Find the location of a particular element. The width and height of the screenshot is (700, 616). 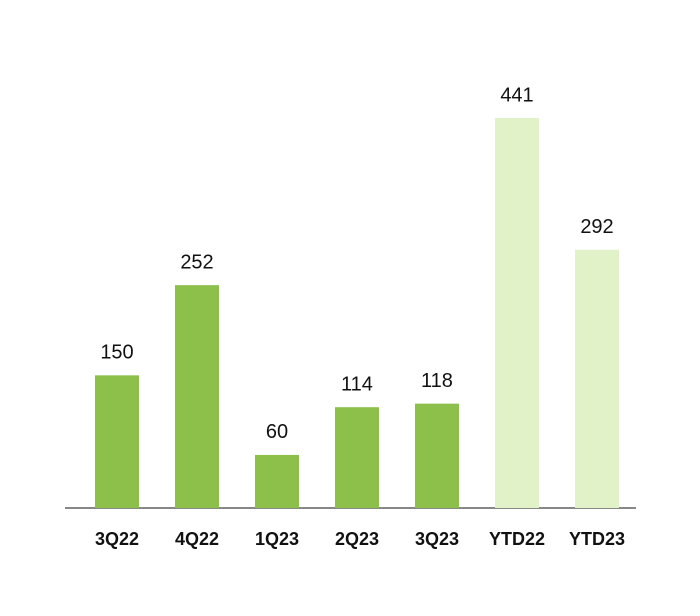

x-tick-label: YTD23 is located at coordinates (597, 539).